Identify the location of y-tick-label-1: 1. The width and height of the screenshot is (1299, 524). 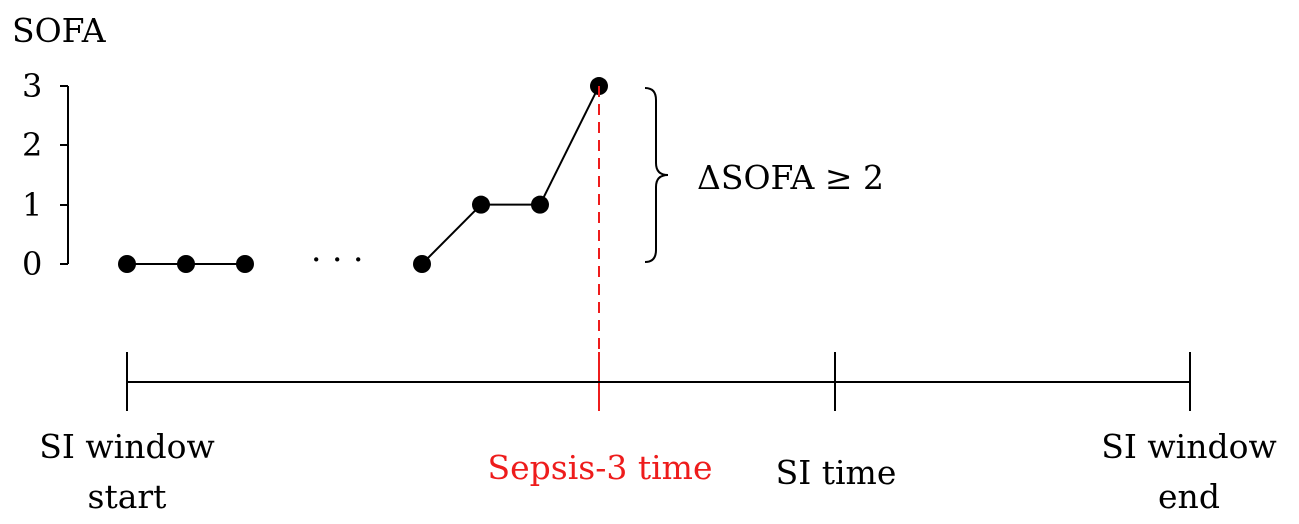
(32, 205).